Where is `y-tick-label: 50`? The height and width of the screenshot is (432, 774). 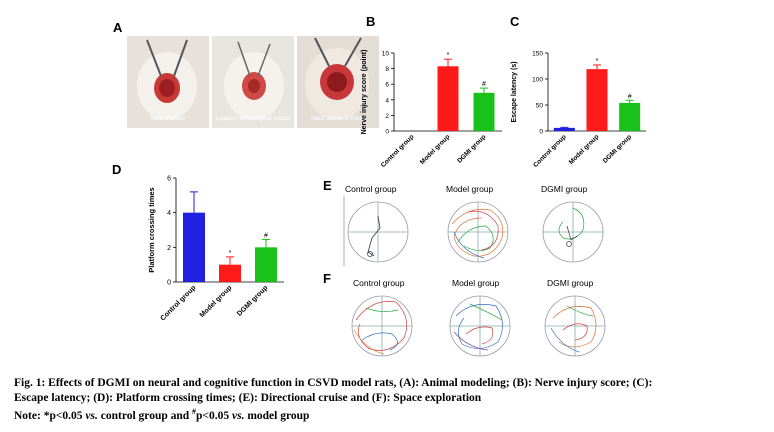 y-tick-label: 50 is located at coordinates (540, 106).